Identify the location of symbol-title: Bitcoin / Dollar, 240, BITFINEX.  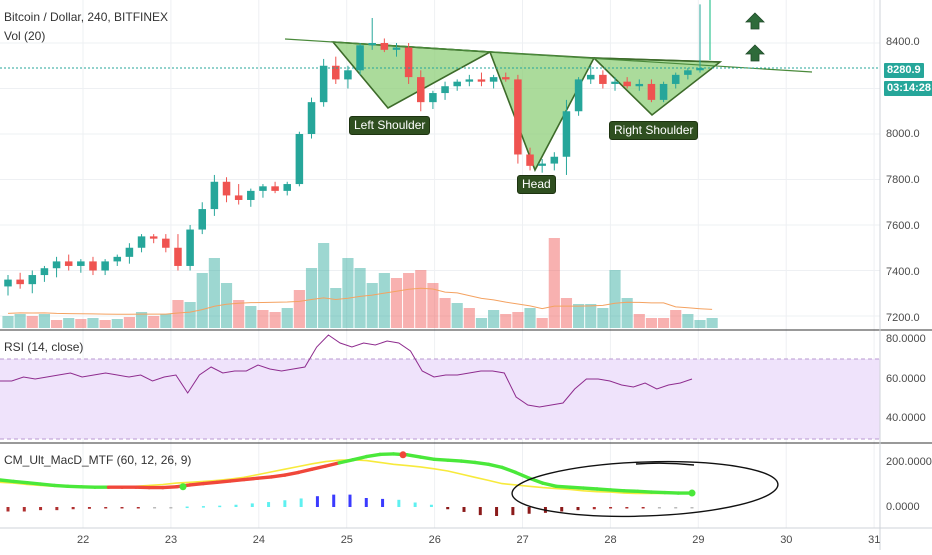
(86, 17).